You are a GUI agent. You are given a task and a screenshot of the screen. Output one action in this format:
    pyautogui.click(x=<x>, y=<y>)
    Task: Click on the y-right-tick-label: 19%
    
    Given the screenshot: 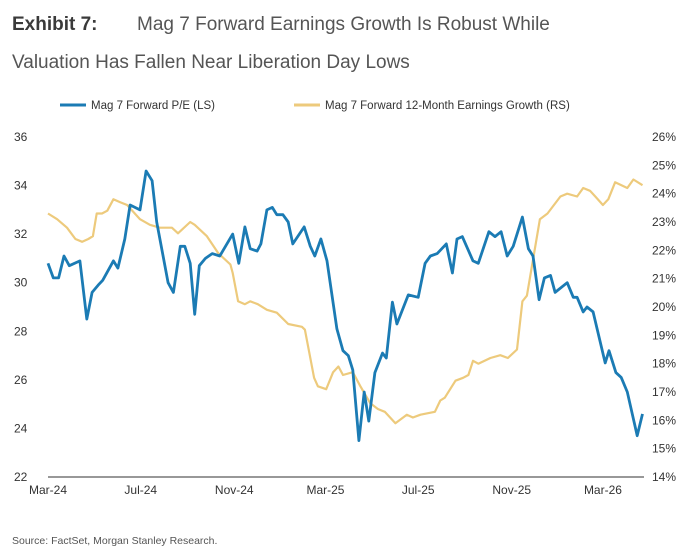 What is the action you would take?
    pyautogui.click(x=664, y=335)
    